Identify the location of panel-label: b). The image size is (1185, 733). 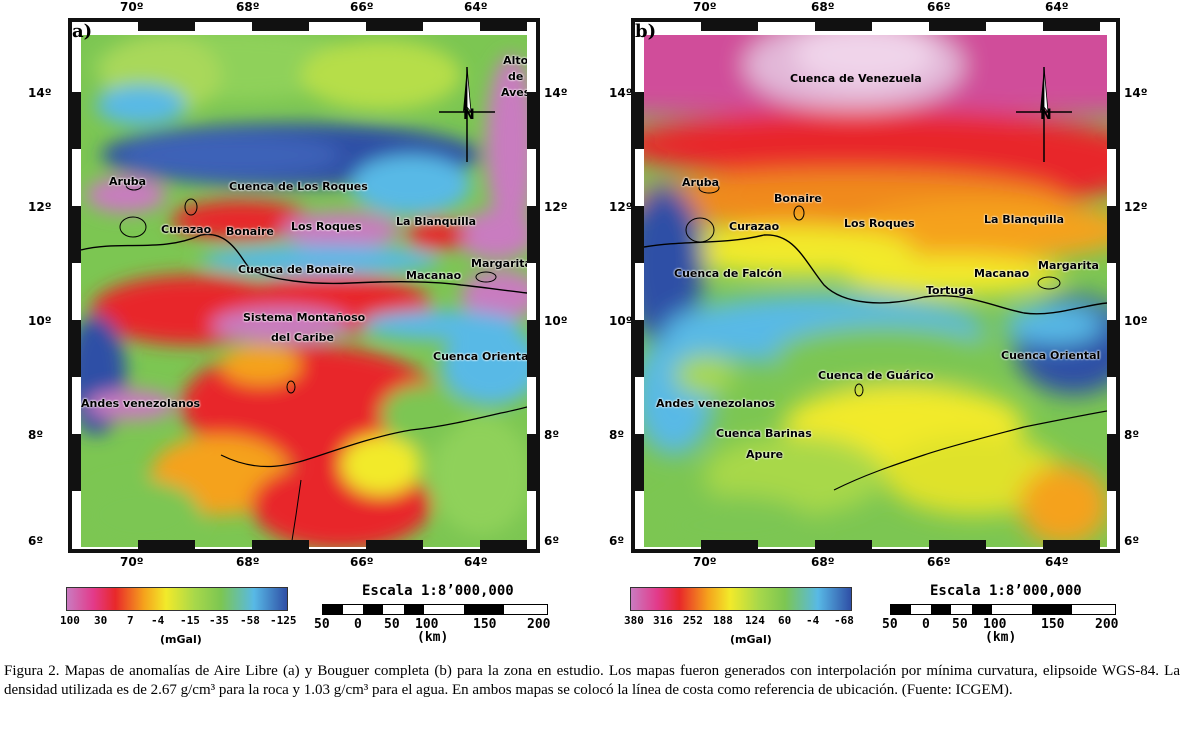
(646, 31).